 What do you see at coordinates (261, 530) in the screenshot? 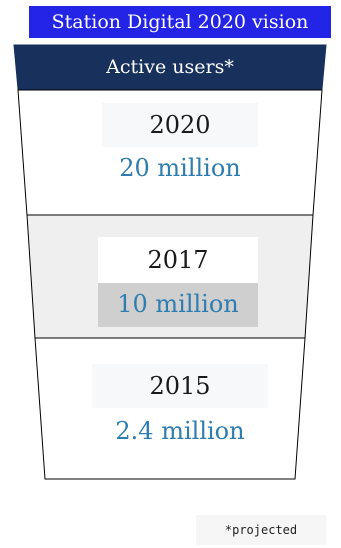
I see `footnote: *projected` at bounding box center [261, 530].